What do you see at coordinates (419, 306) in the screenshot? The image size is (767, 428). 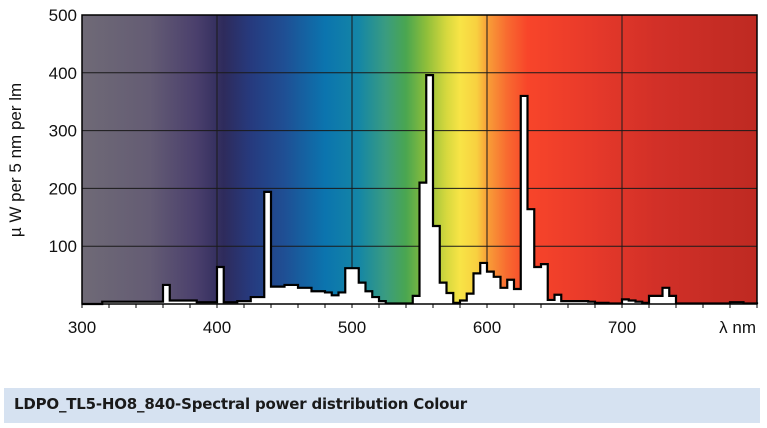 I see `x-minor-ticks` at bounding box center [419, 306].